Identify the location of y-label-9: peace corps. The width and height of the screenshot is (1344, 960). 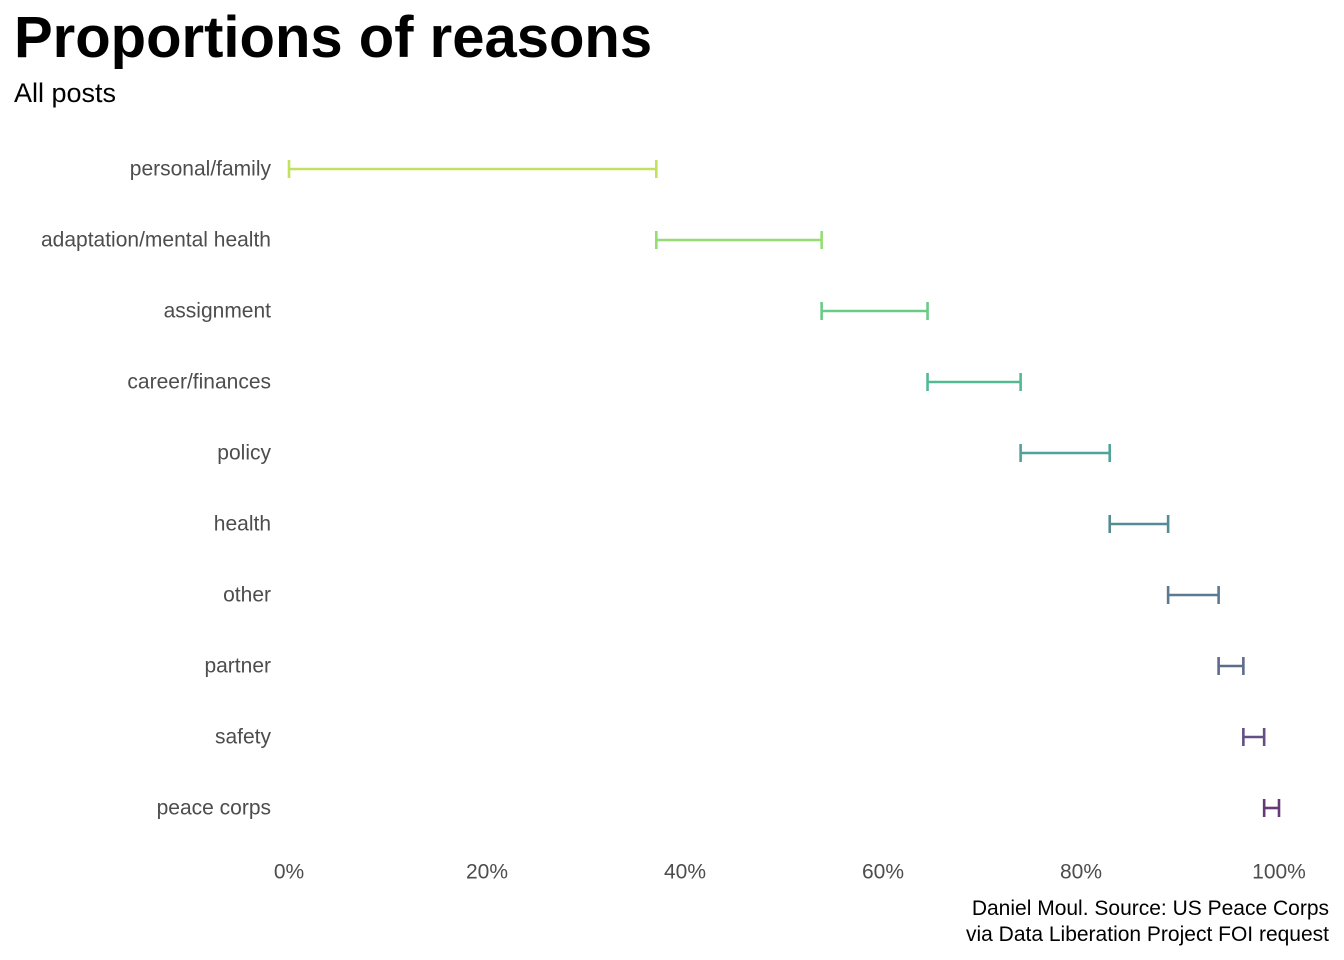
(214, 808).